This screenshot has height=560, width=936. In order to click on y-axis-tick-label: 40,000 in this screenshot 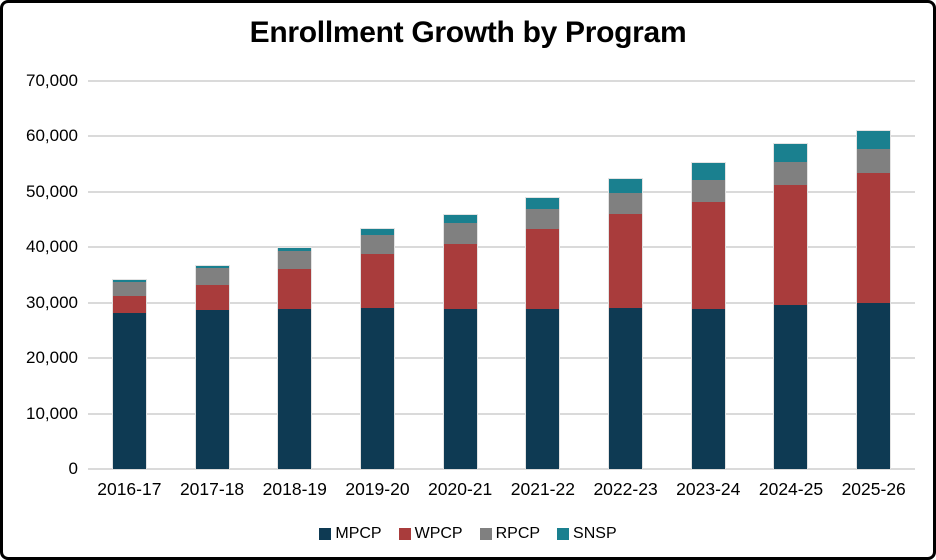, I will do `click(52, 247)`.